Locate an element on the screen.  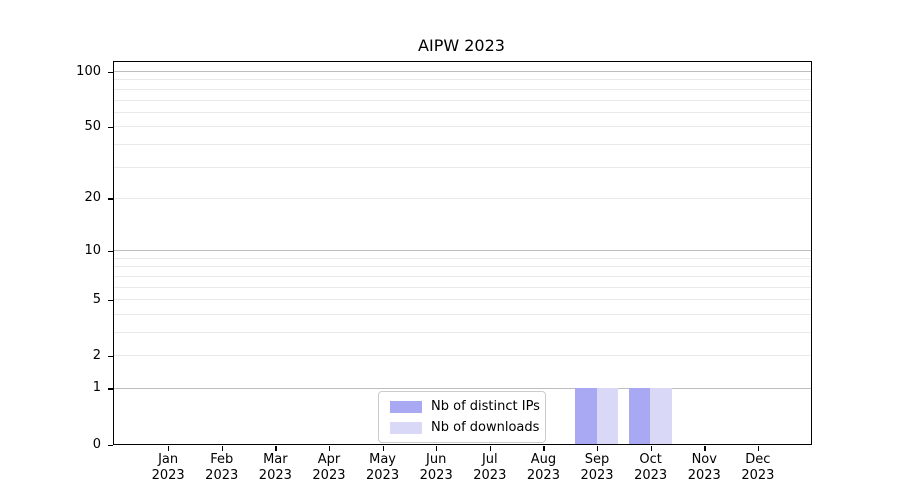
legend-item-downloads: Nb of downloads is located at coordinates (464, 427).